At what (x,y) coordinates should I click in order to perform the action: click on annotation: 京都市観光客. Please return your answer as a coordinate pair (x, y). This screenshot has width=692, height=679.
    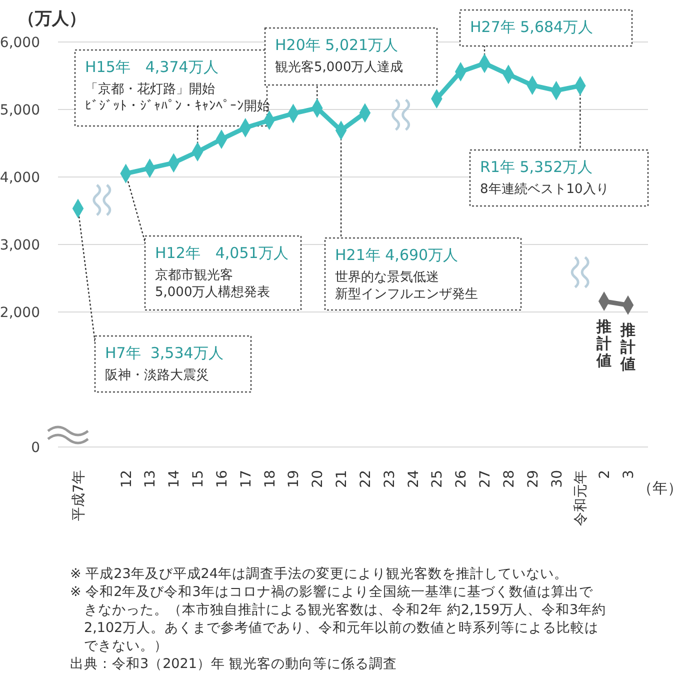
    Looking at the image, I should click on (194, 275).